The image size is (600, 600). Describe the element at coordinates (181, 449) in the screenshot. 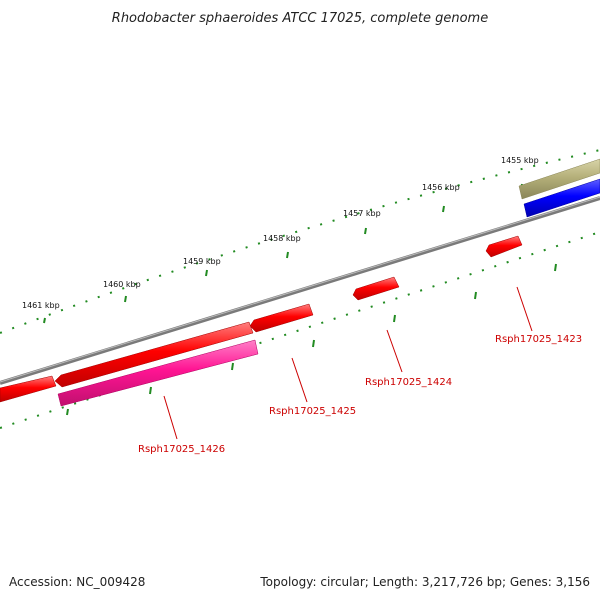

I see `gene-label-1426: Rsph17025_1426` at that location.